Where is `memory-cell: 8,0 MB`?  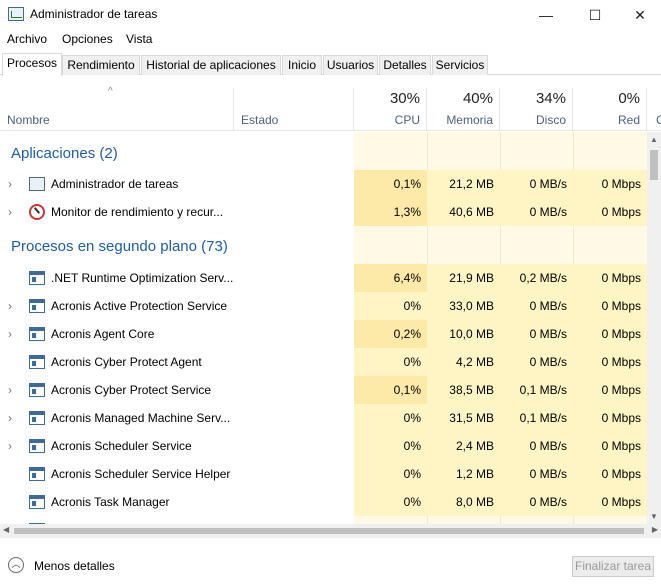 memory-cell: 8,0 MB is located at coordinates (463, 502).